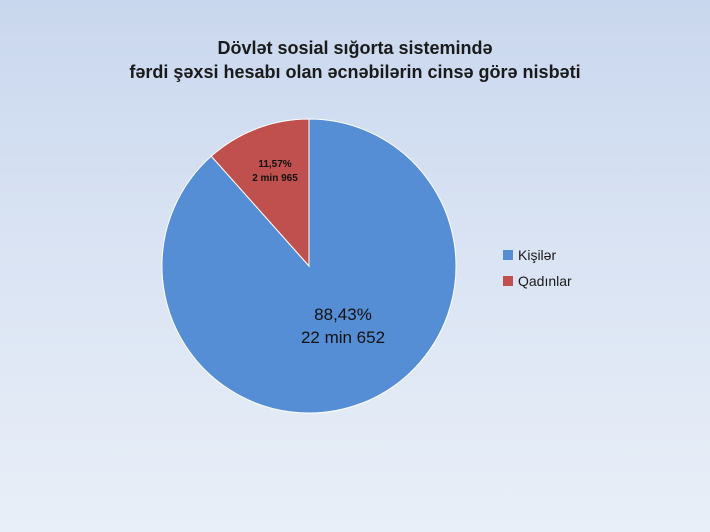 The height and width of the screenshot is (532, 710). I want to click on chart-legend: Kişilər Qadınlar, so click(578, 268).